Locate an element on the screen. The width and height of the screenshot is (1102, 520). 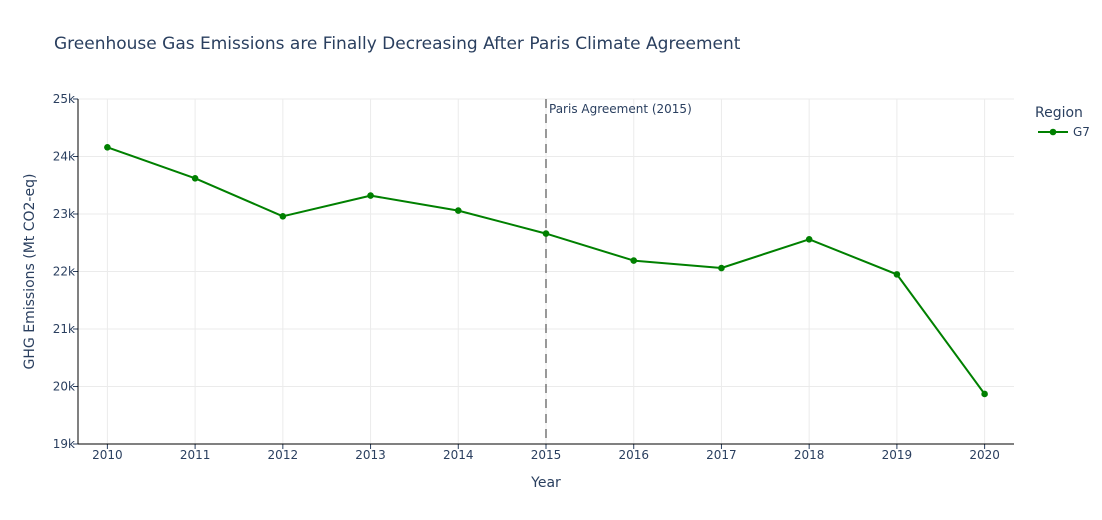
legend-item-G7: G7 is located at coordinates (1064, 132).